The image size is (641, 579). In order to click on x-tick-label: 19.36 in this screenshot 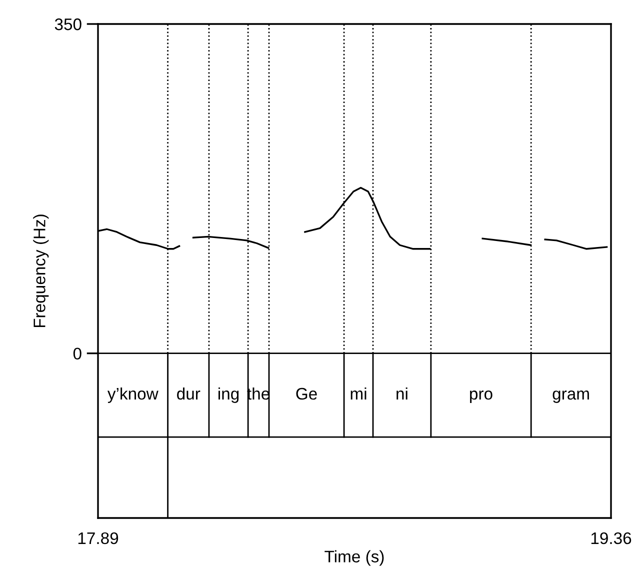, I will do `click(611, 538)`.